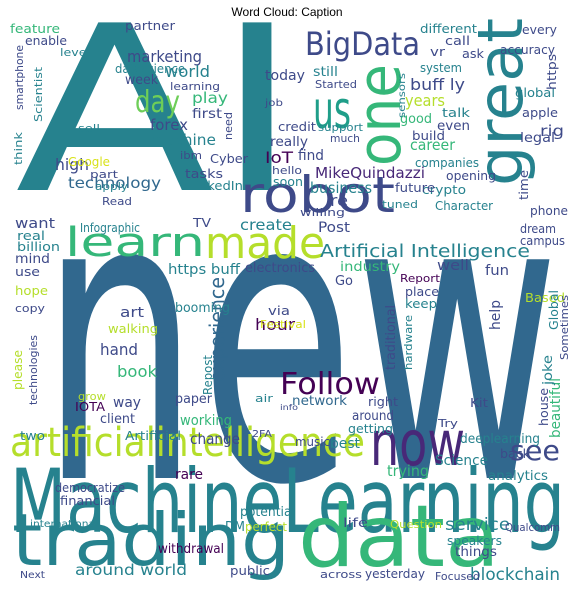  What do you see at coordinates (312, 442) in the screenshot?
I see `word: music` at bounding box center [312, 442].